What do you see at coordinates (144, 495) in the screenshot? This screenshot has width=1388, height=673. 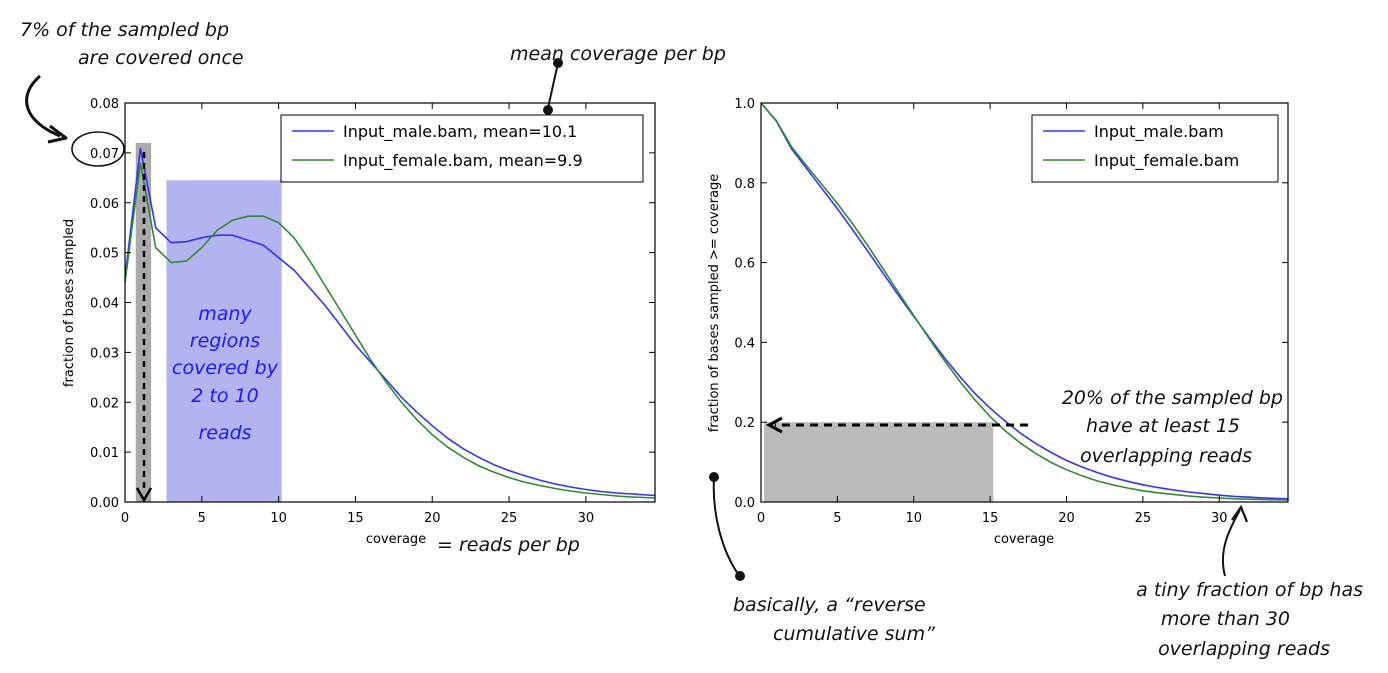 I see `down-arrowhead-icon` at bounding box center [144, 495].